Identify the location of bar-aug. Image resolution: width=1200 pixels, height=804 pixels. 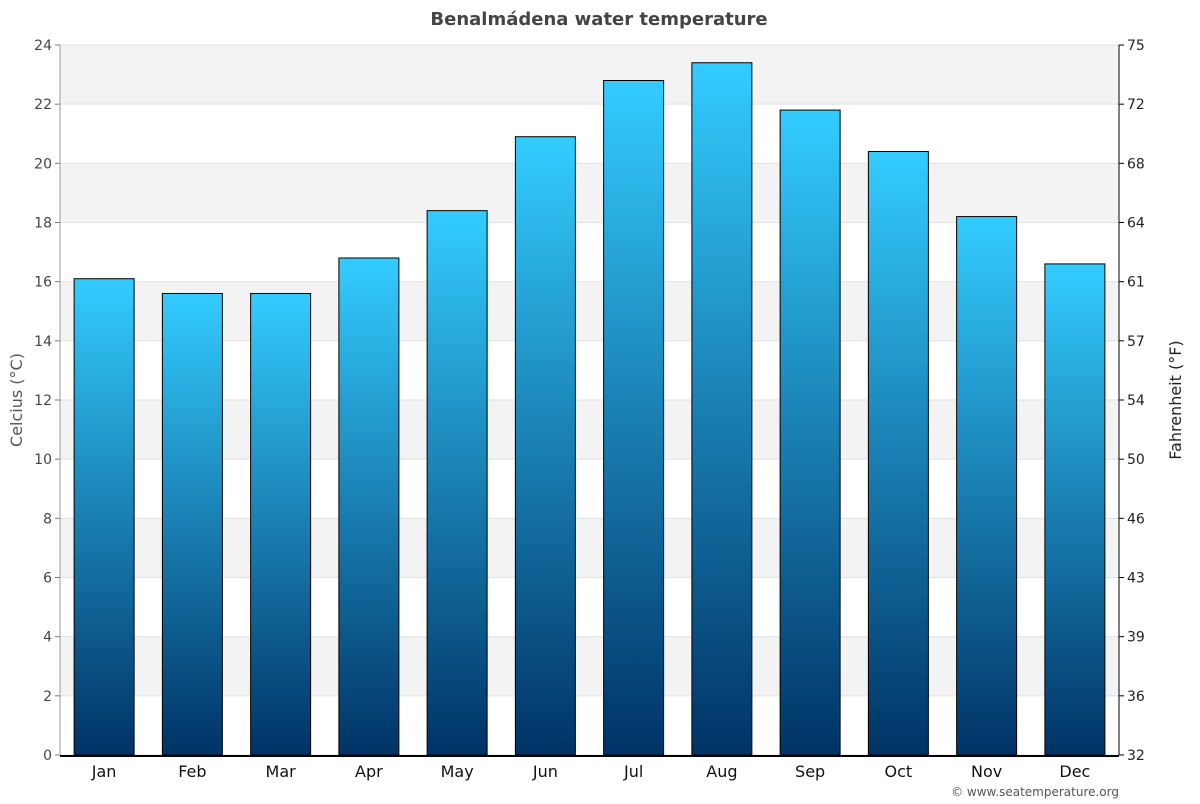
(722, 409).